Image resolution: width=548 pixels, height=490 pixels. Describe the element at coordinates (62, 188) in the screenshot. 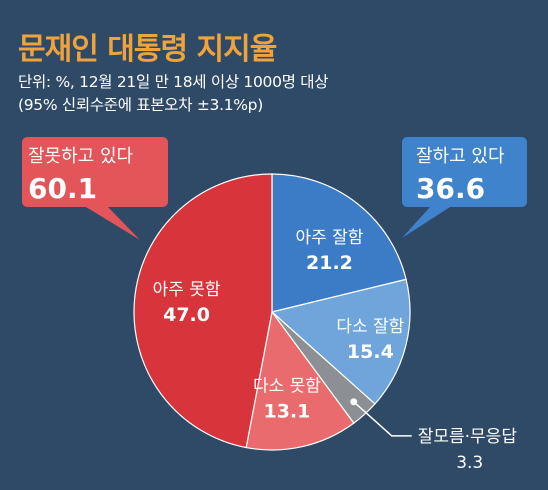

I see `negative-callout-value: 60.1` at that location.